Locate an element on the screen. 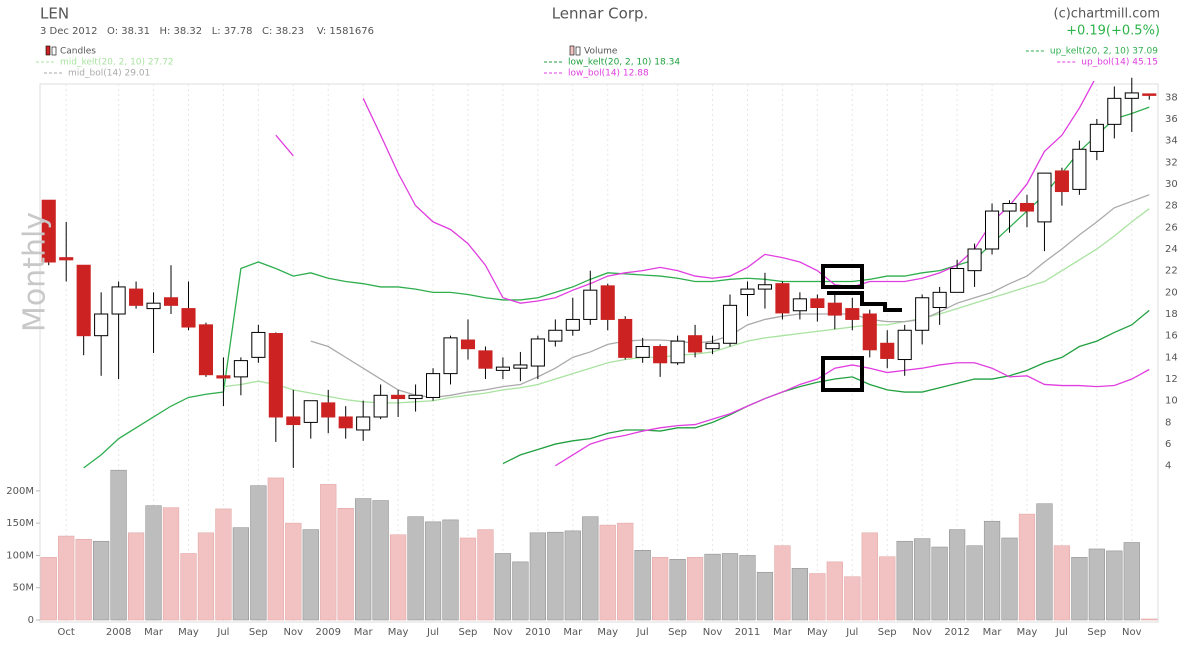 The width and height of the screenshot is (1200, 646). y-tick-label: 36 is located at coordinates (1171, 119).